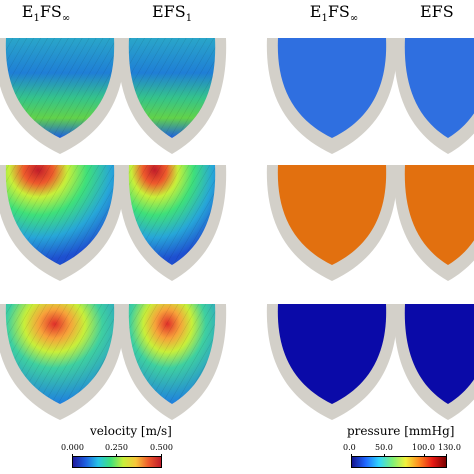 This screenshot has height=474, width=474. I want to click on column-header-efs1: EFS1, so click(172, 13).